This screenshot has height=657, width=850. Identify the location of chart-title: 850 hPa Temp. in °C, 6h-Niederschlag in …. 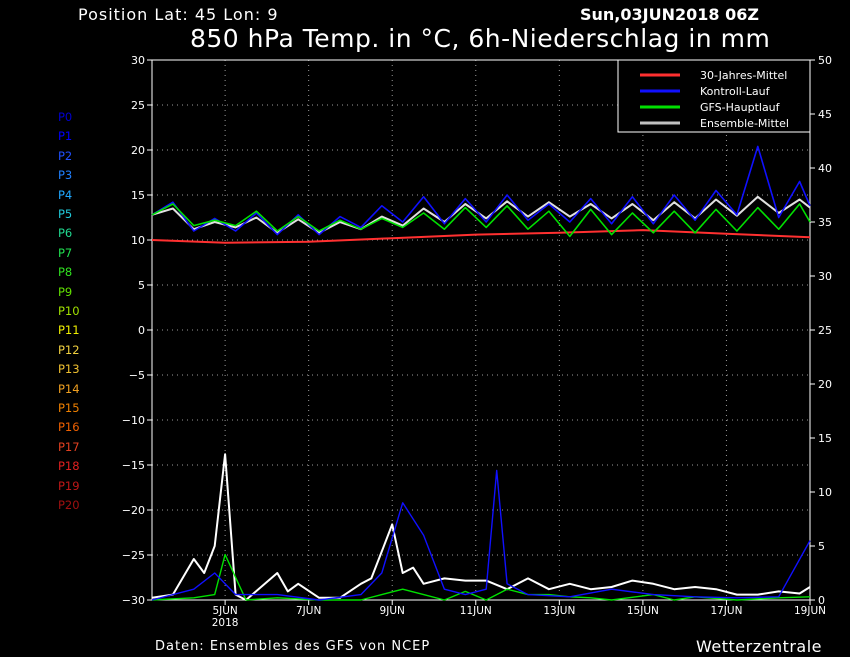
(480, 38).